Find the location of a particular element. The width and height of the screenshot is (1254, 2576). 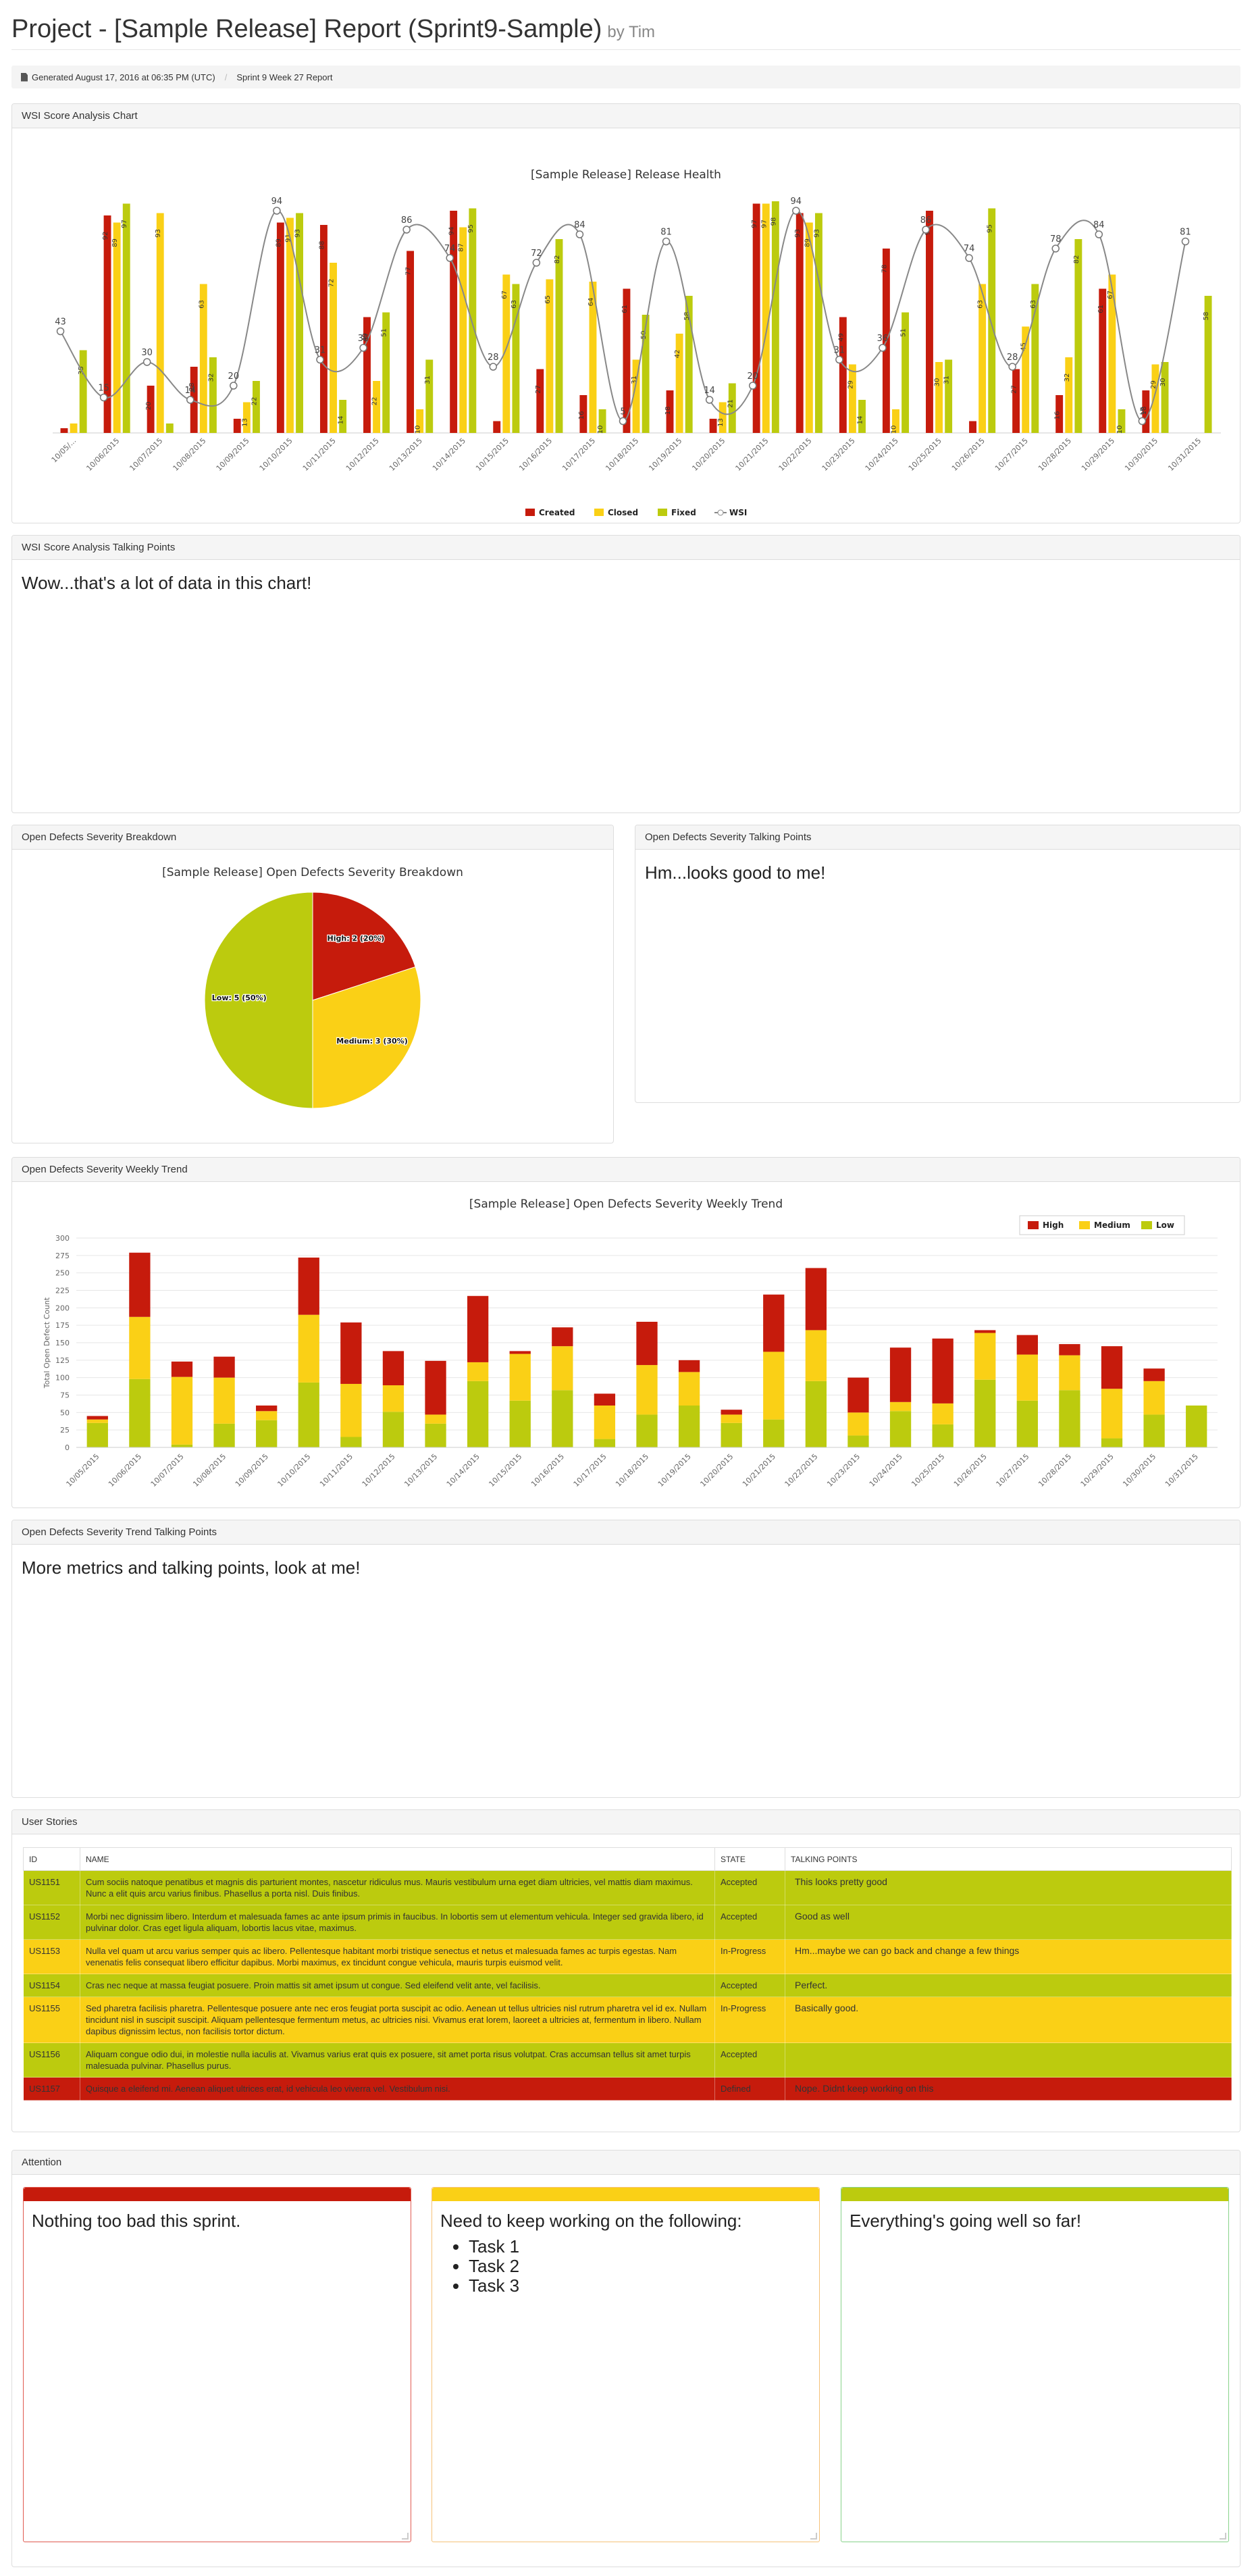

panel-heading: Attention is located at coordinates (626, 2162).